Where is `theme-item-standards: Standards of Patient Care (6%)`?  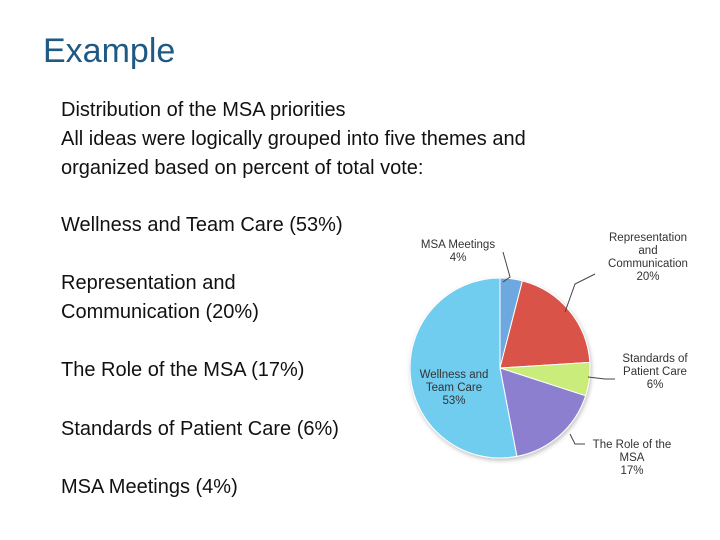
theme-item-standards: Standards of Patient Care (6%) is located at coordinates (200, 429).